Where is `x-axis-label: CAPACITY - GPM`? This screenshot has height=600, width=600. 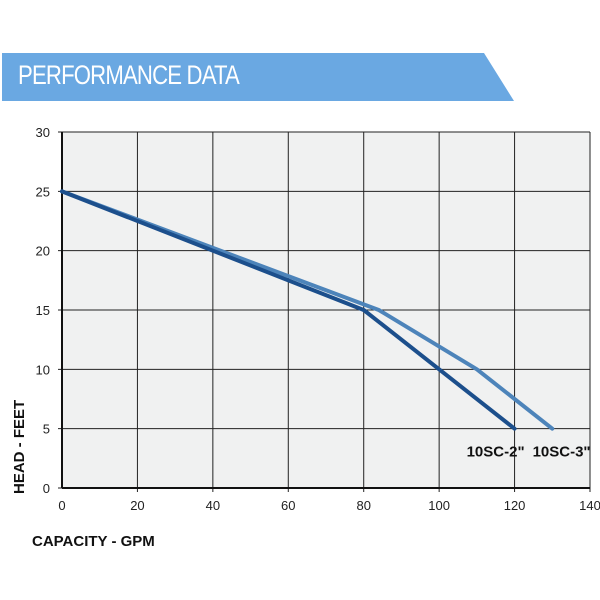 x-axis-label: CAPACITY - GPM is located at coordinates (93, 541).